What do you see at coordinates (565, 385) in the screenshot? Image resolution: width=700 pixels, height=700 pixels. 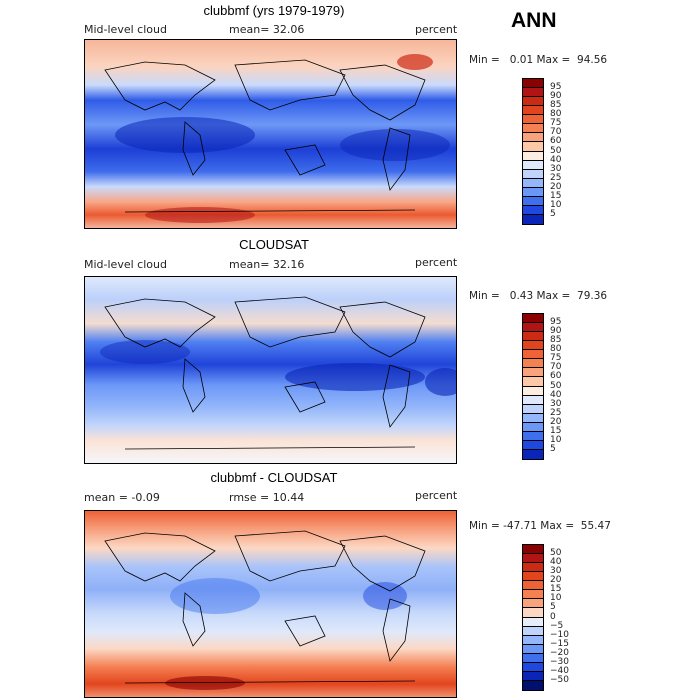 I see `panel-2-colorbar-ticks: 95 90 85 80 75 70 60 50 40 30 25 20 15 10 5` at bounding box center [565, 385].